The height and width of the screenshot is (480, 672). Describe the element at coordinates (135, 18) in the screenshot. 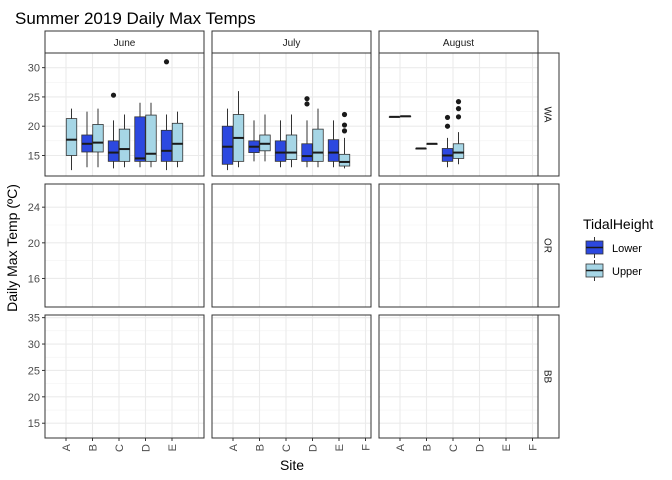

I see `chart-title: Summer 2019 Daily Max Temps` at that location.